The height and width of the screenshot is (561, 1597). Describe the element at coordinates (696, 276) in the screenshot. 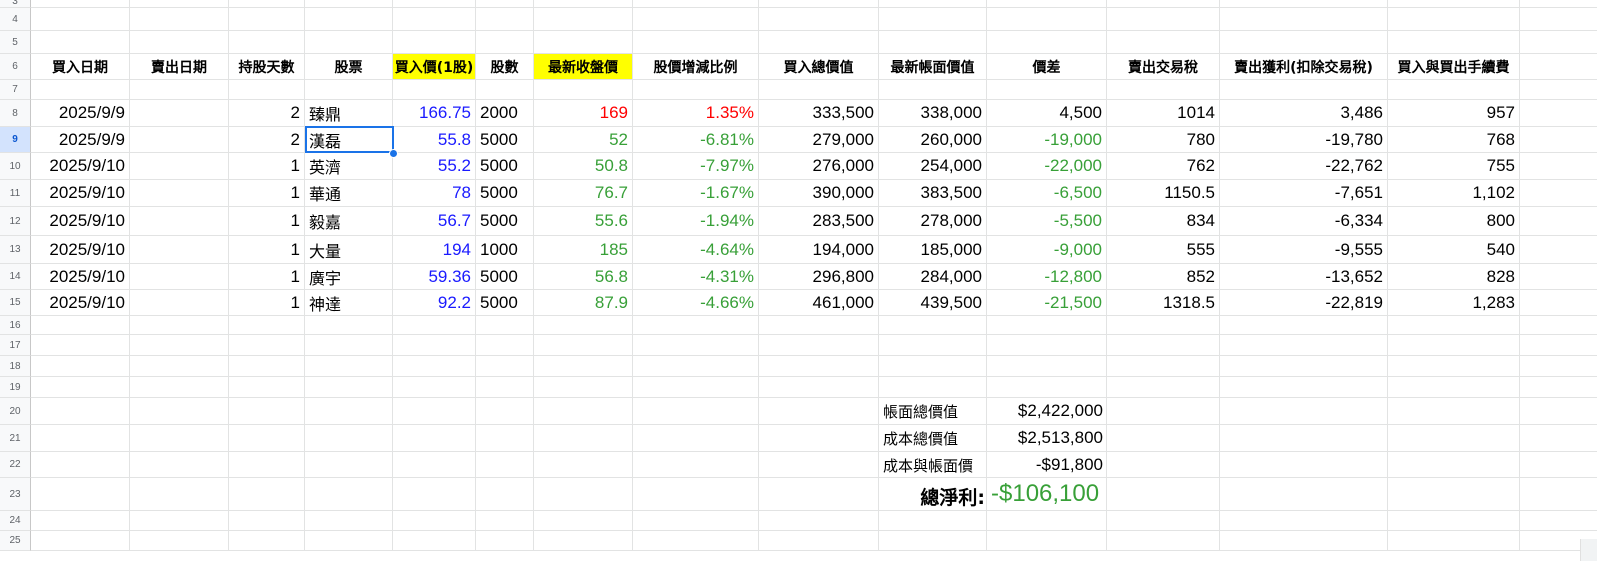

I see `cell-change-pct: -4.31%` at that location.